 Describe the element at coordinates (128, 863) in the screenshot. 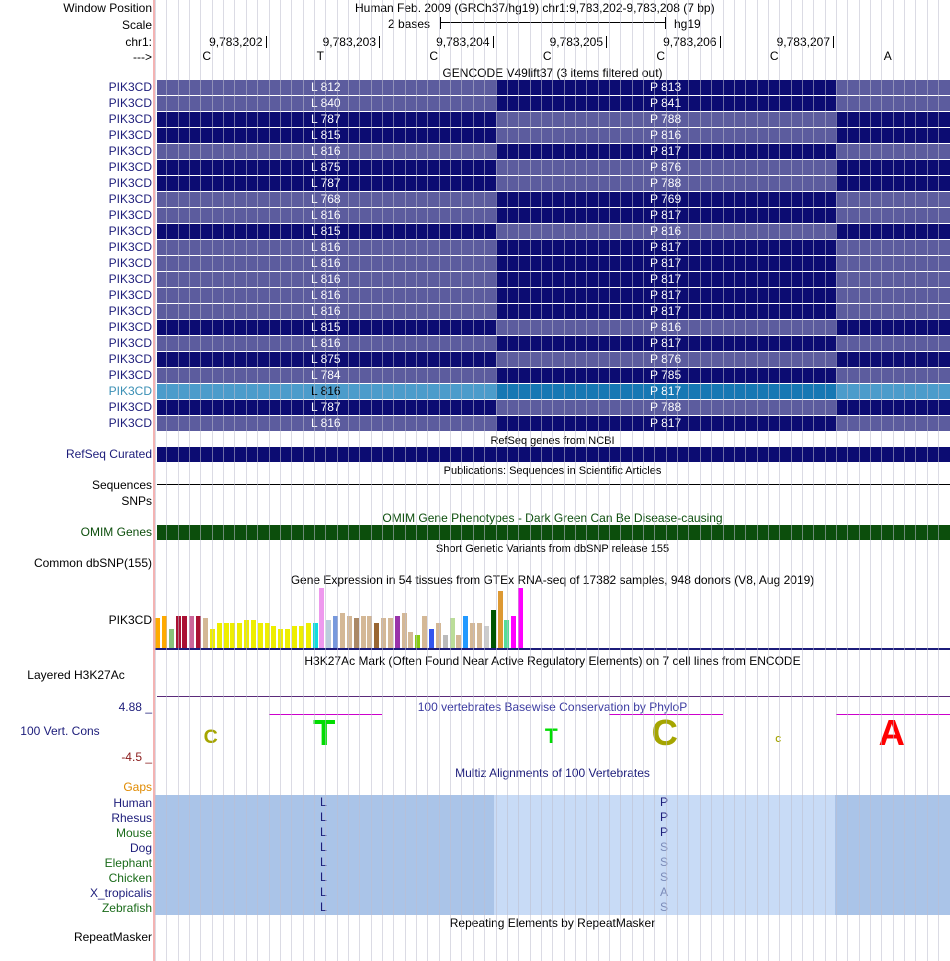

I see `species-label: Elephant` at that location.